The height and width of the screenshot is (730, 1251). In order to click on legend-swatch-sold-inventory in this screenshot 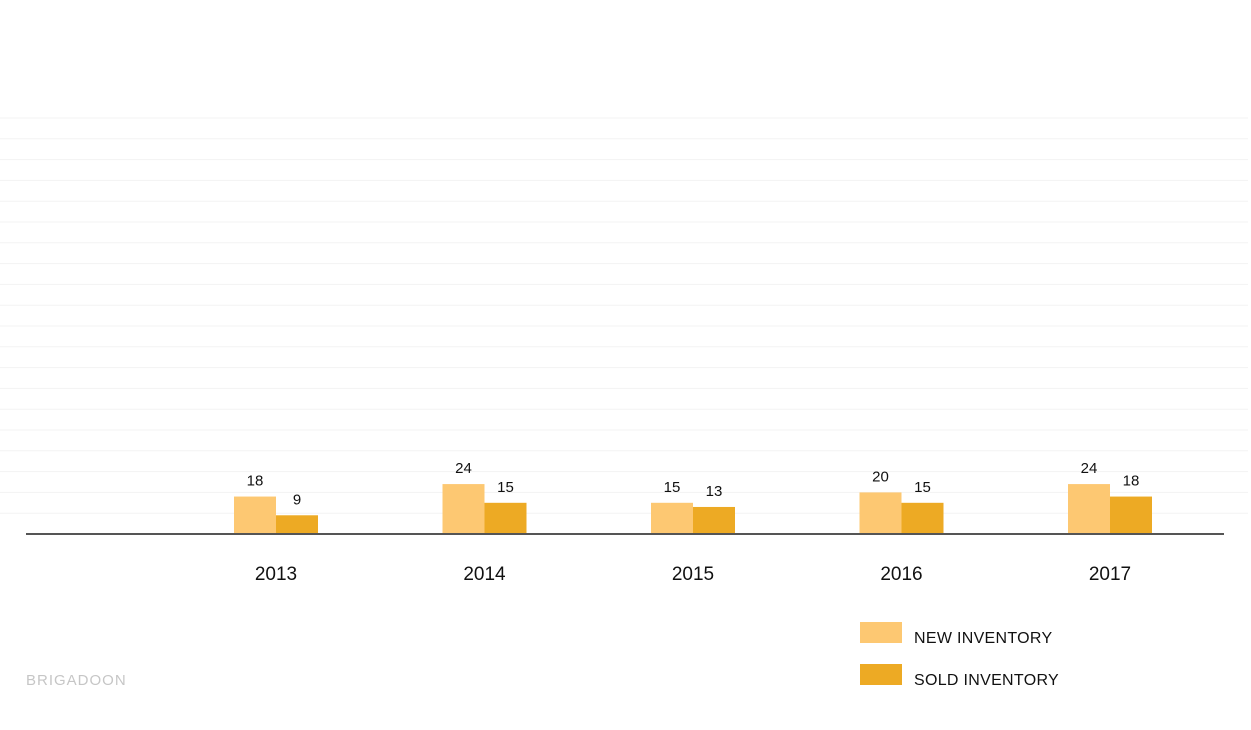, I will do `click(881, 674)`.